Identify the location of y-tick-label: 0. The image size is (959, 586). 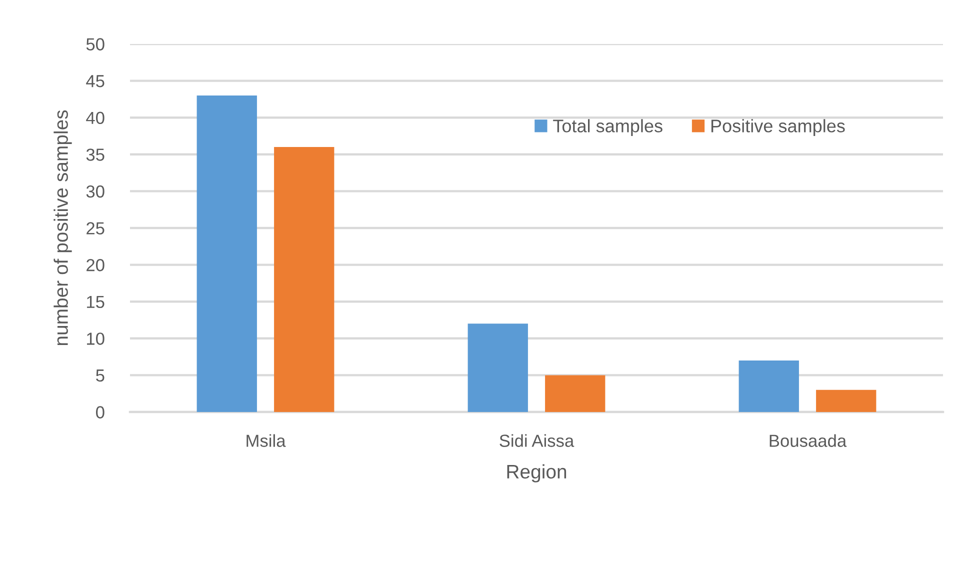
(100, 412).